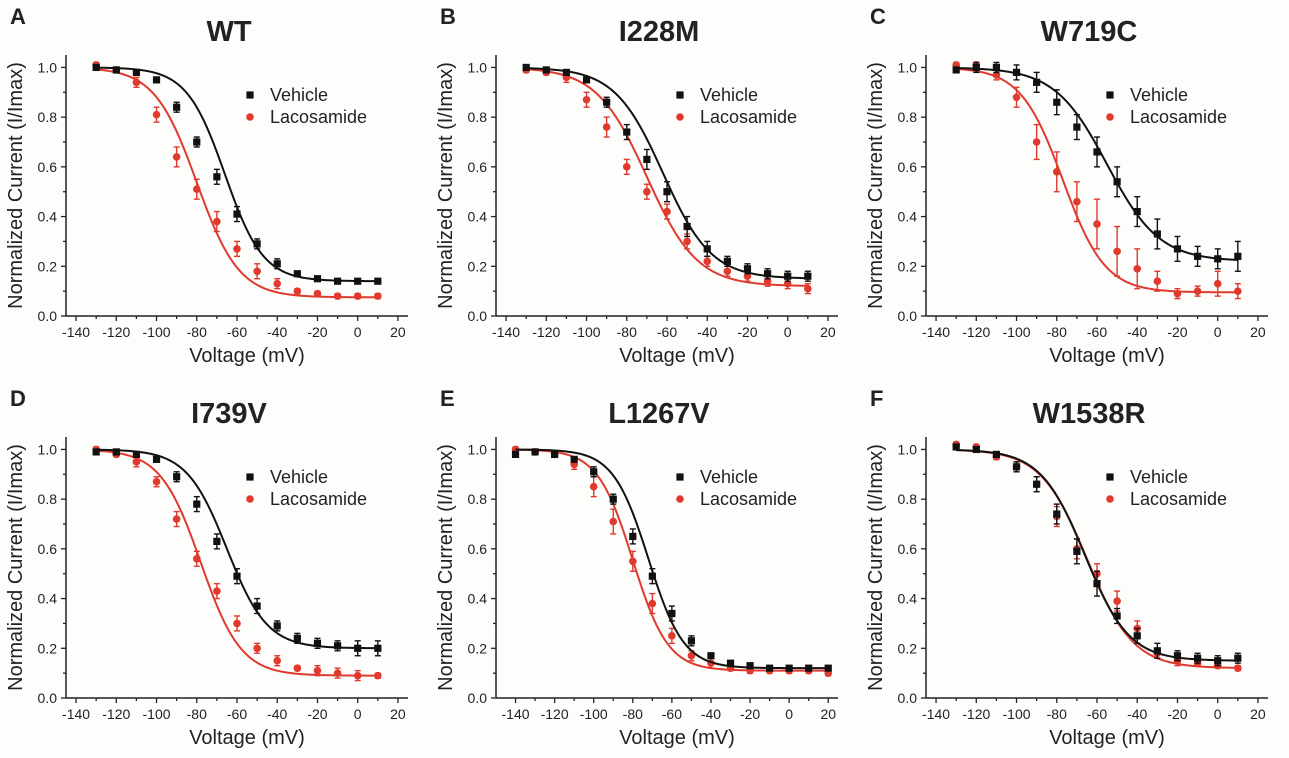 The height and width of the screenshot is (758, 1289). Describe the element at coordinates (1218, 714) in the screenshot. I see `x-tick-label: 0` at that location.